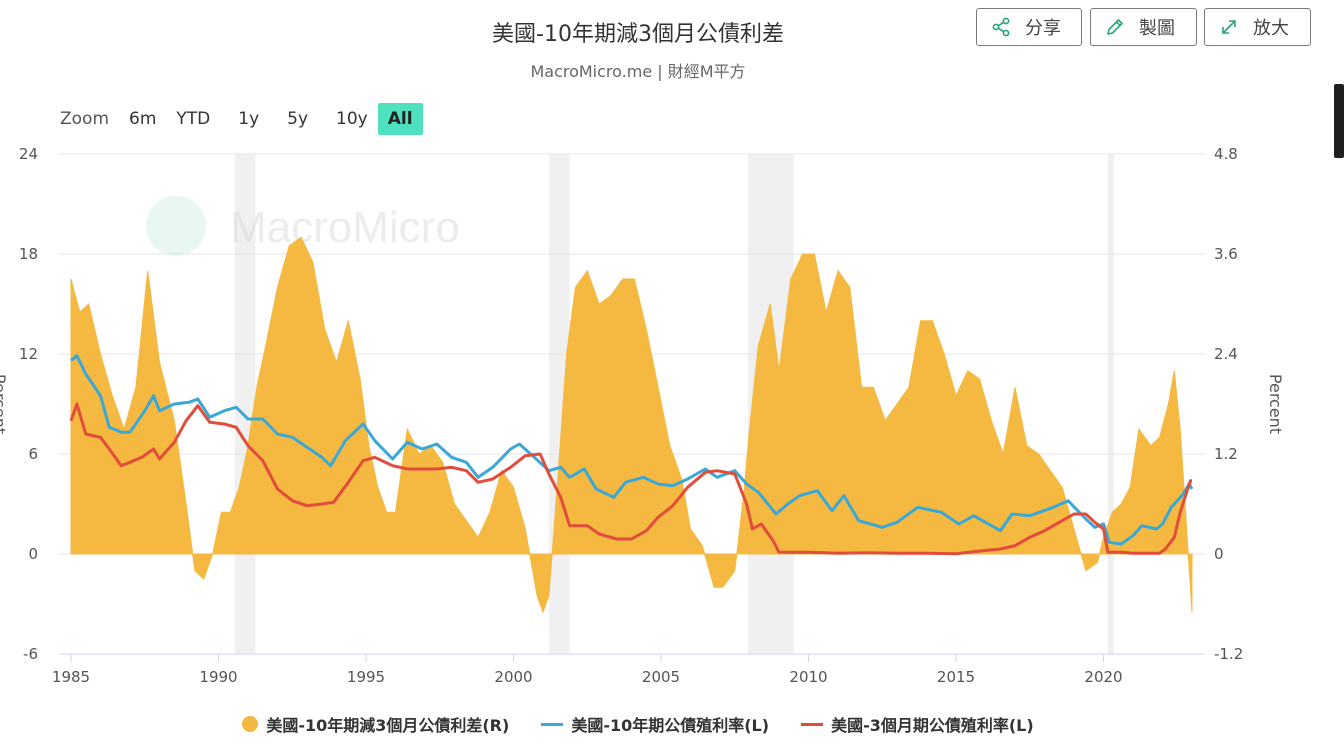 The height and width of the screenshot is (748, 1344). What do you see at coordinates (638, 71) in the screenshot?
I see `chart-subtitle: MacroMicro.me | 財經M平方` at bounding box center [638, 71].